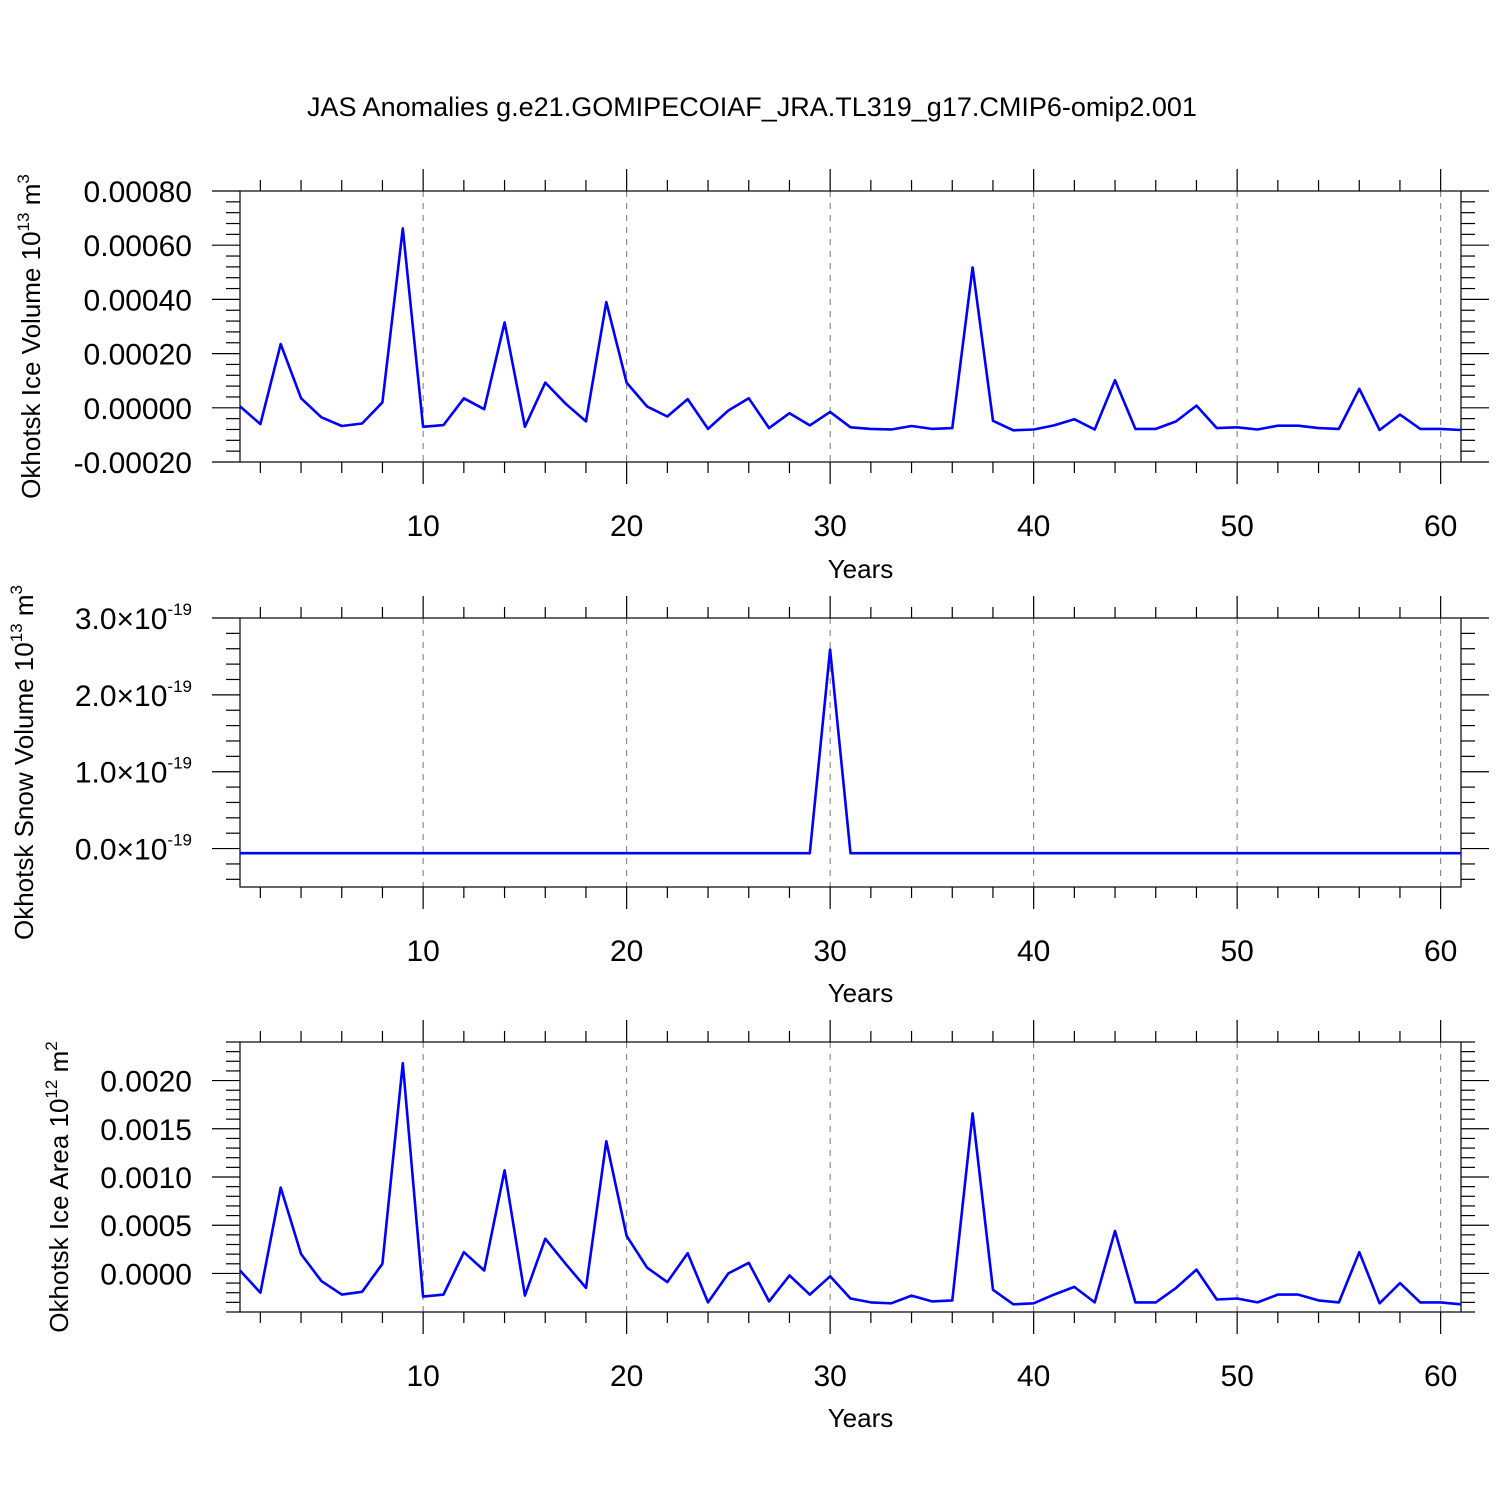  What do you see at coordinates (133, 463) in the screenshot?
I see `y-tick-label: -0.00020` at bounding box center [133, 463].